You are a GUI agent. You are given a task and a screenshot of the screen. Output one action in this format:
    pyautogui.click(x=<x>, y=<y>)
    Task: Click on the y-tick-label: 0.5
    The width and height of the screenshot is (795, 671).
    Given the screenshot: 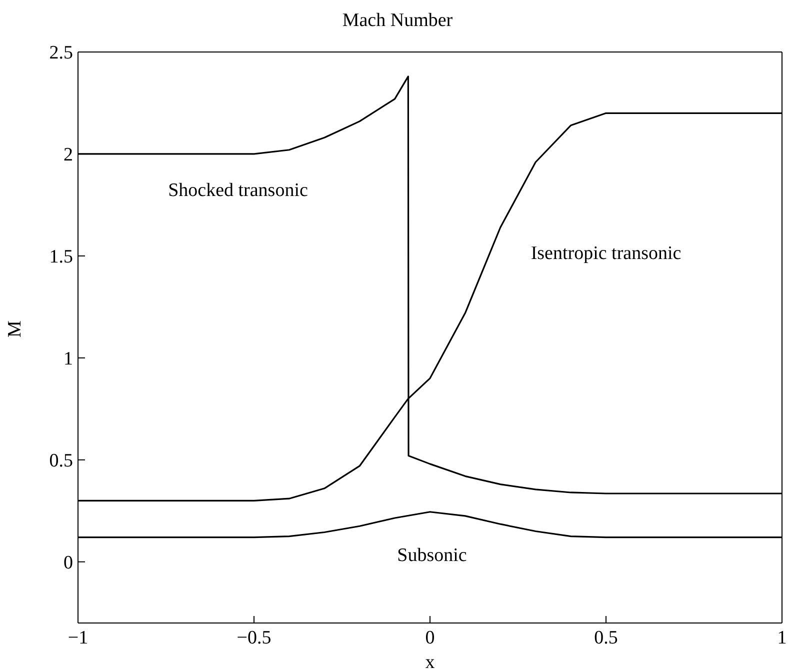 What is the action you would take?
    pyautogui.click(x=61, y=461)
    